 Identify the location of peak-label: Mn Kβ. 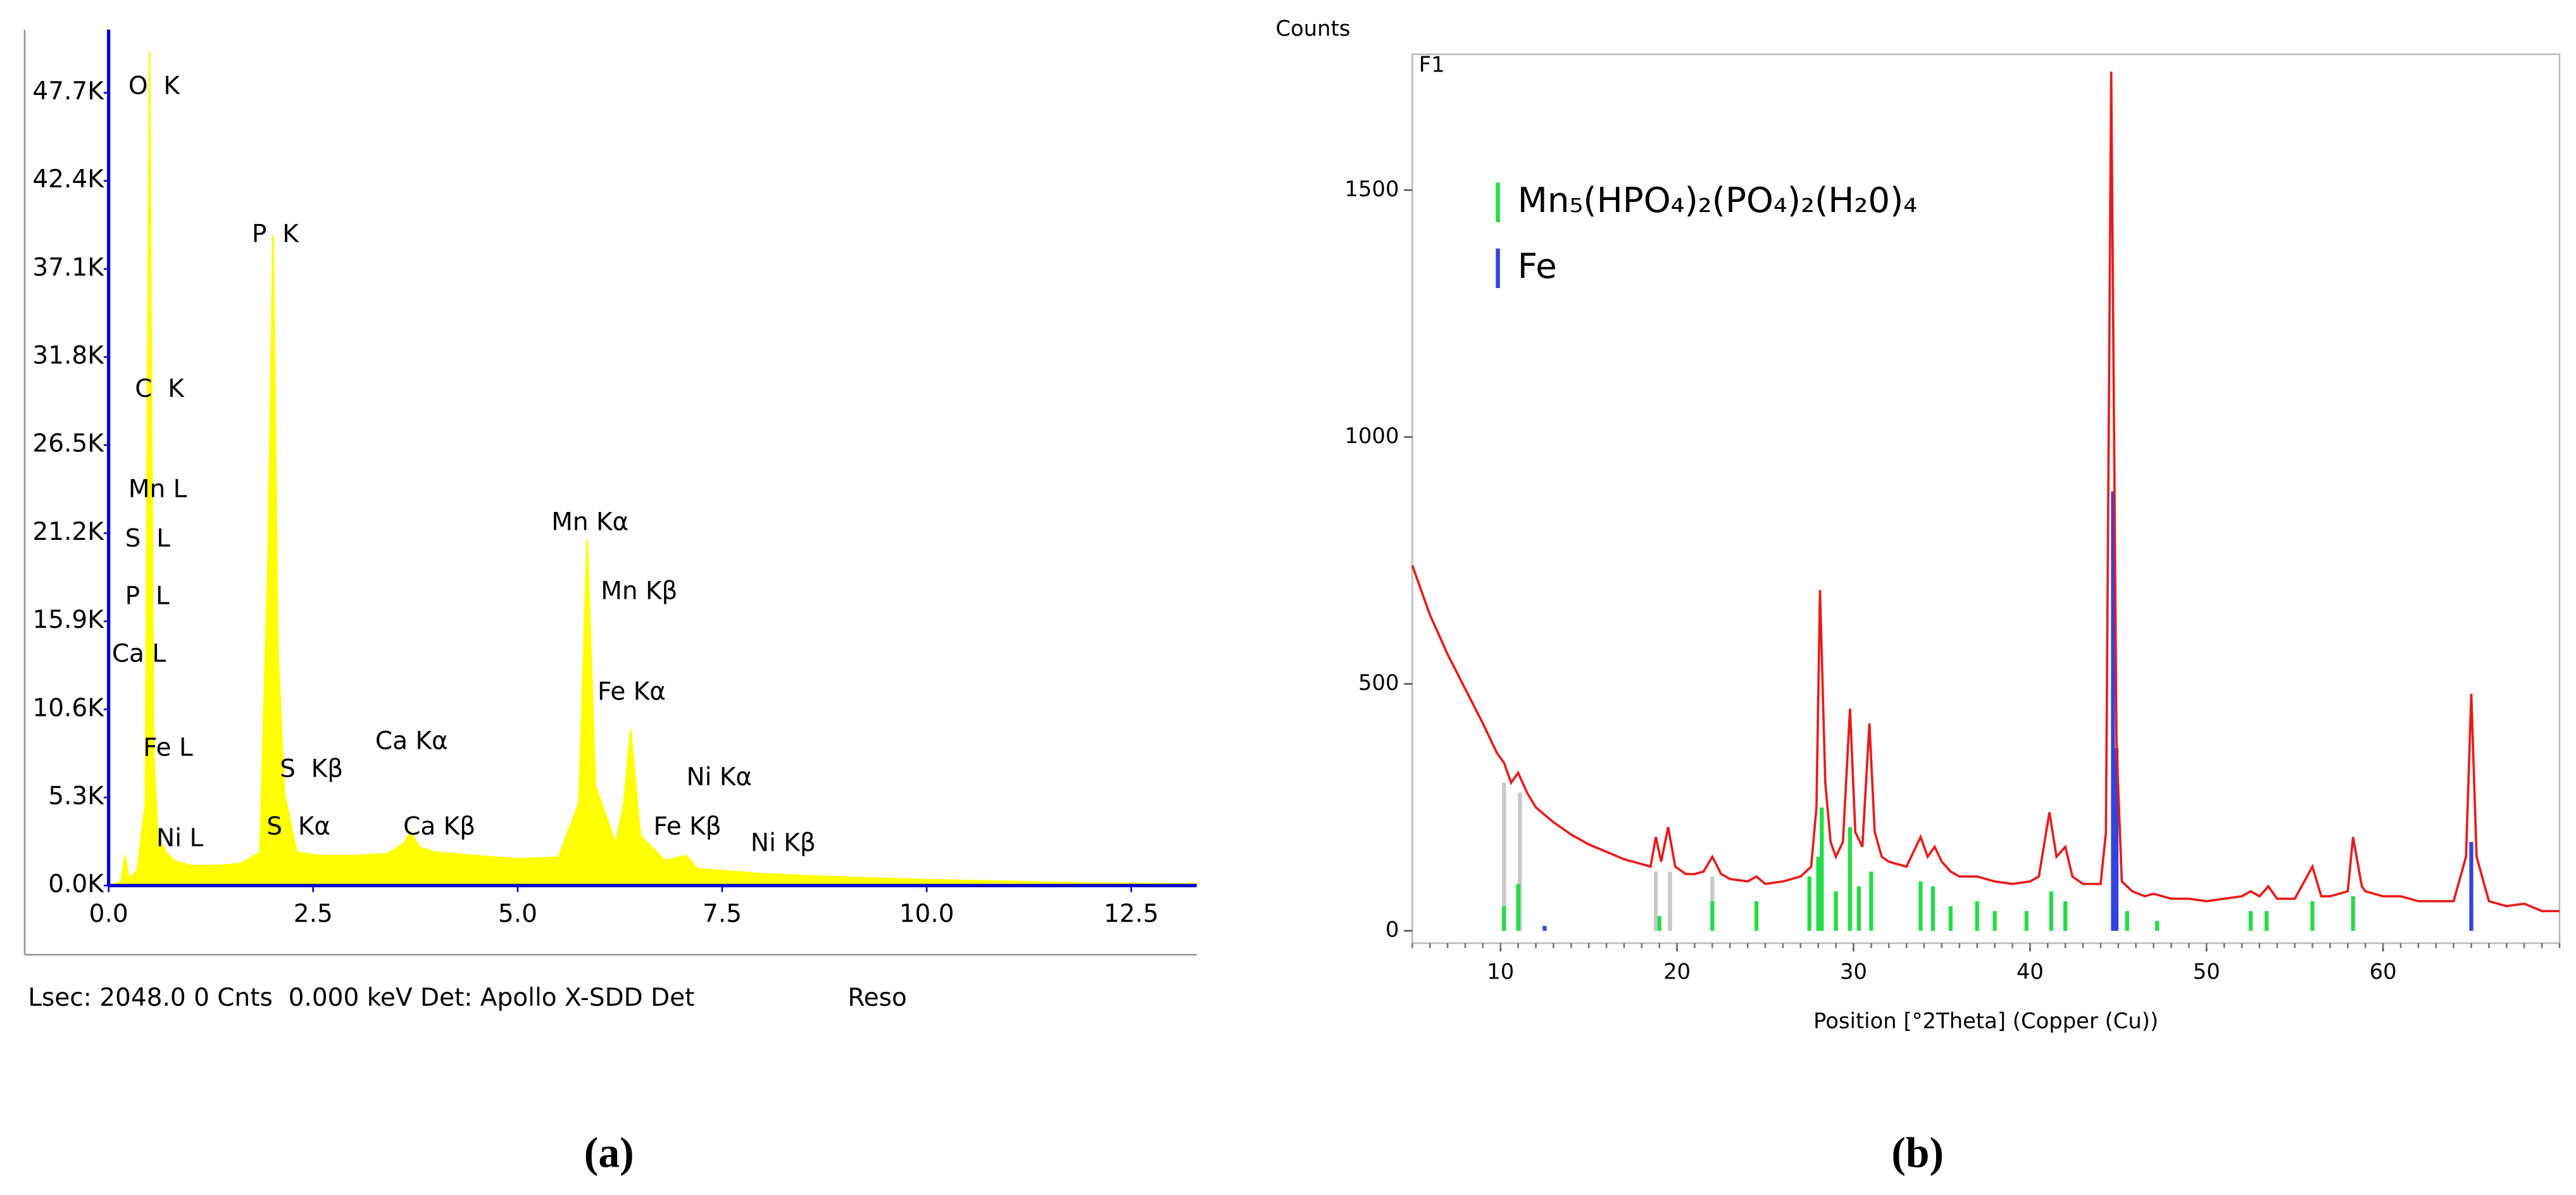
(639, 591).